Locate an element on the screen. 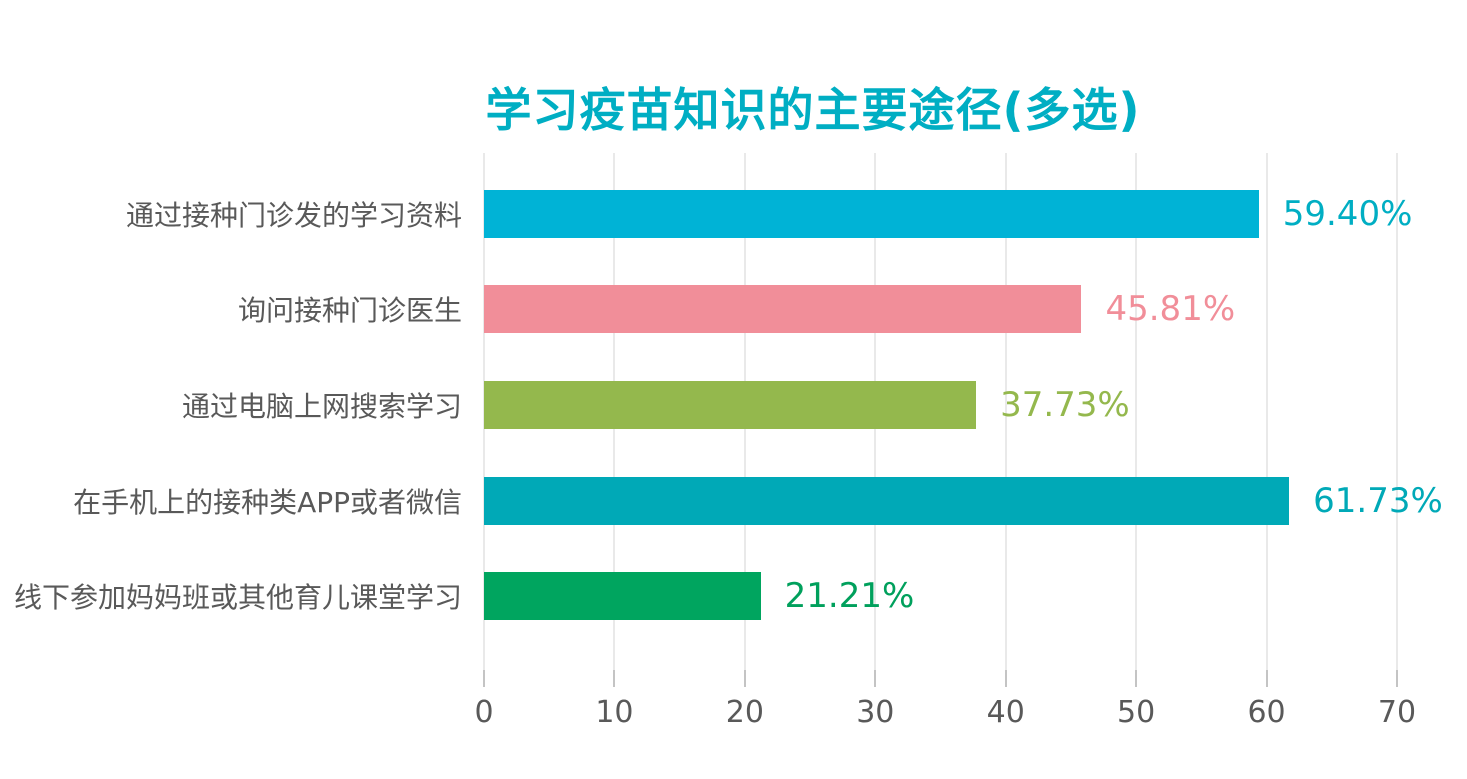 The height and width of the screenshot is (779, 1467). value-label: 21.21% is located at coordinates (849, 596).